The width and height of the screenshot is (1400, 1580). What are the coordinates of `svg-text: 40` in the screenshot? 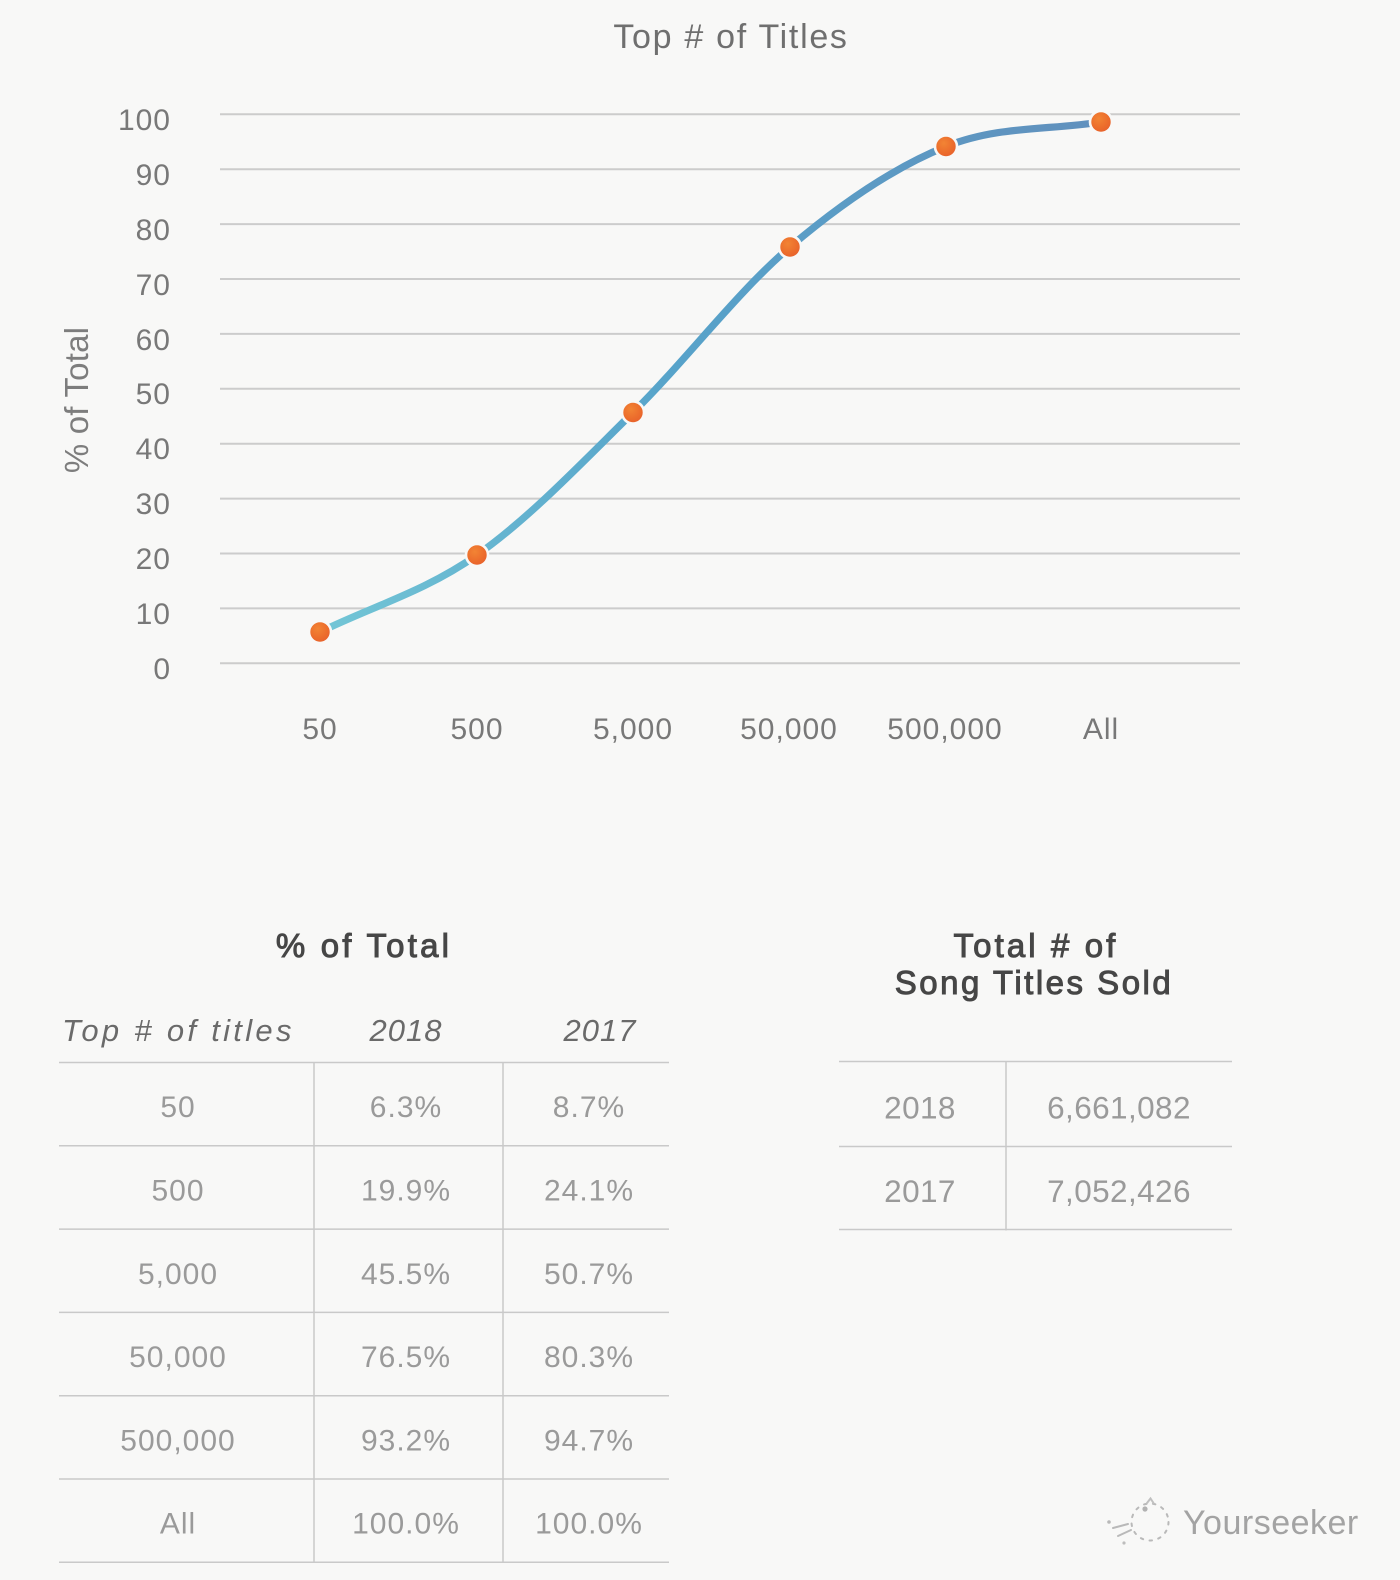 It's located at (153, 449).